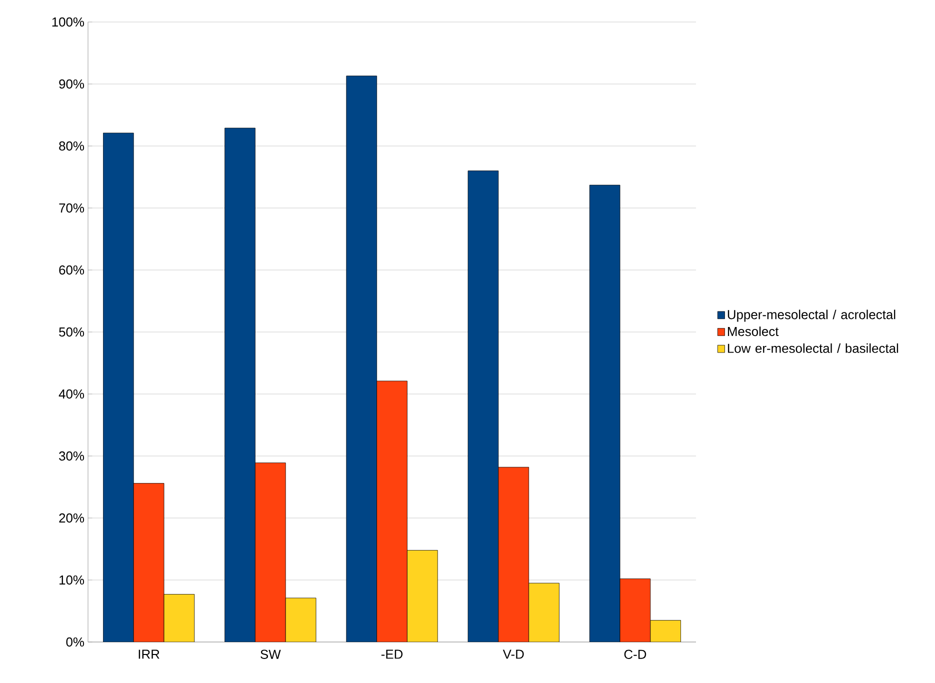 The image size is (935, 683). I want to click on y-tick-label: 40%, so click(71, 394).